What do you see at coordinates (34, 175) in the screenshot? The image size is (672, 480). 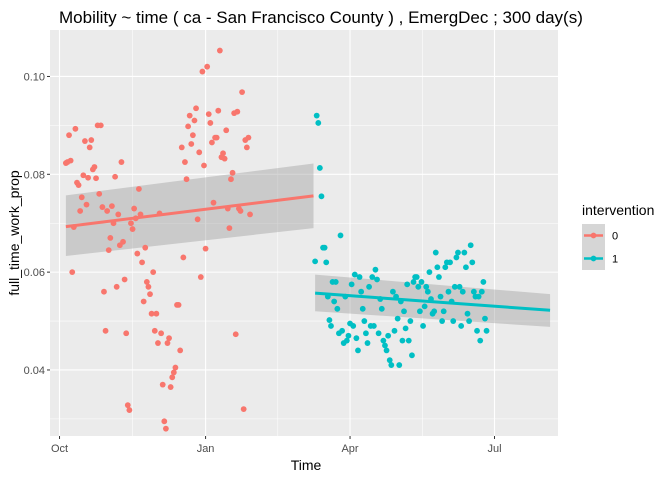 I see `y-tick-label: 0.08` at bounding box center [34, 175].